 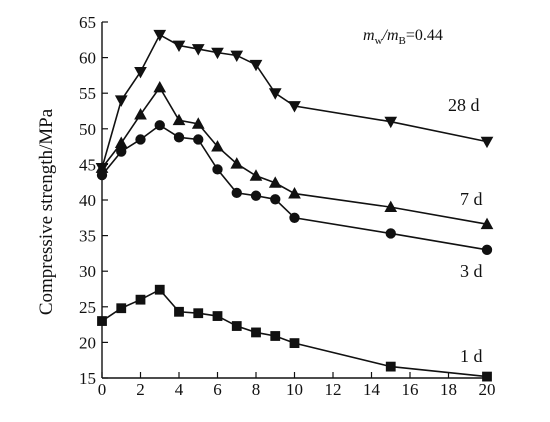 What do you see at coordinates (369, 35) in the screenshot?
I see `mw-symbol: m` at bounding box center [369, 35].